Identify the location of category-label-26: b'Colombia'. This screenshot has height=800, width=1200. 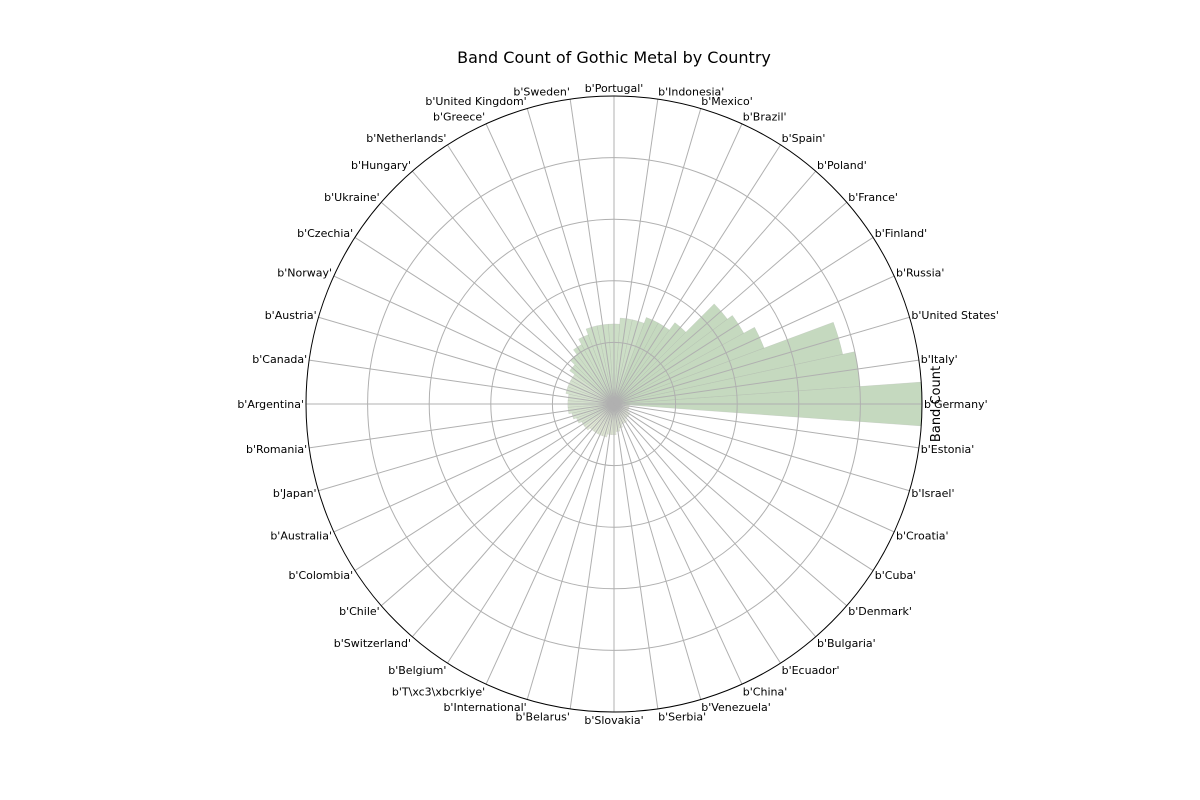
(320, 575).